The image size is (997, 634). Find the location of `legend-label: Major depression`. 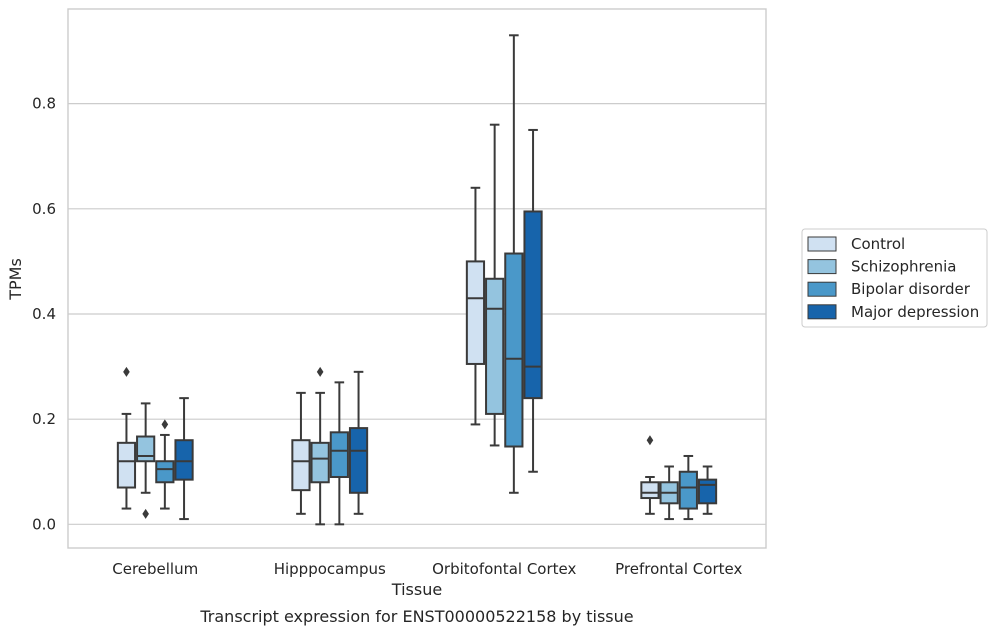

legend-label: Major depression is located at coordinates (915, 312).